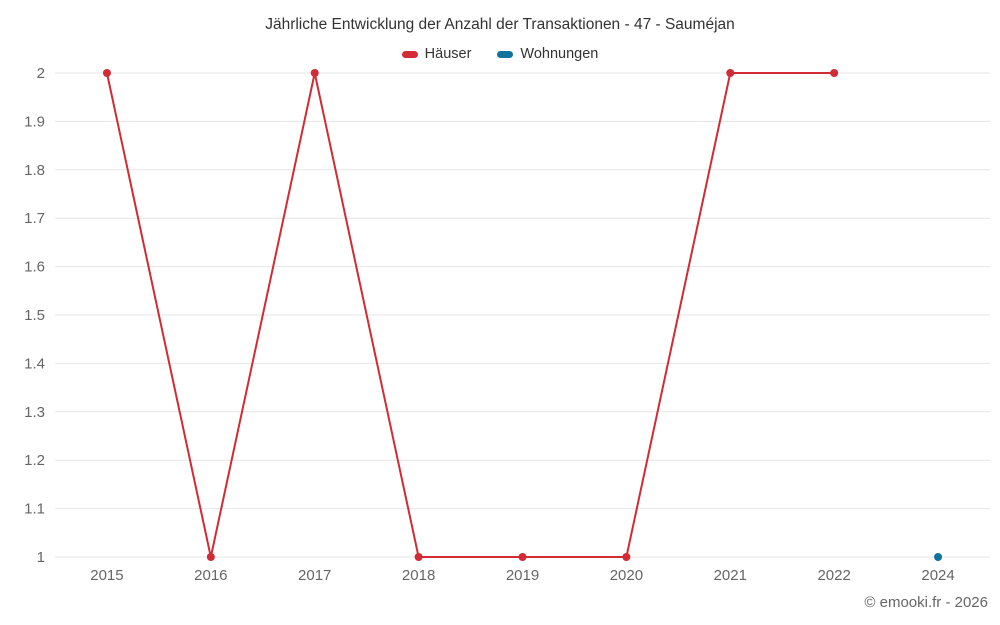  What do you see at coordinates (730, 575) in the screenshot?
I see `x-tick-label: 2021` at bounding box center [730, 575].